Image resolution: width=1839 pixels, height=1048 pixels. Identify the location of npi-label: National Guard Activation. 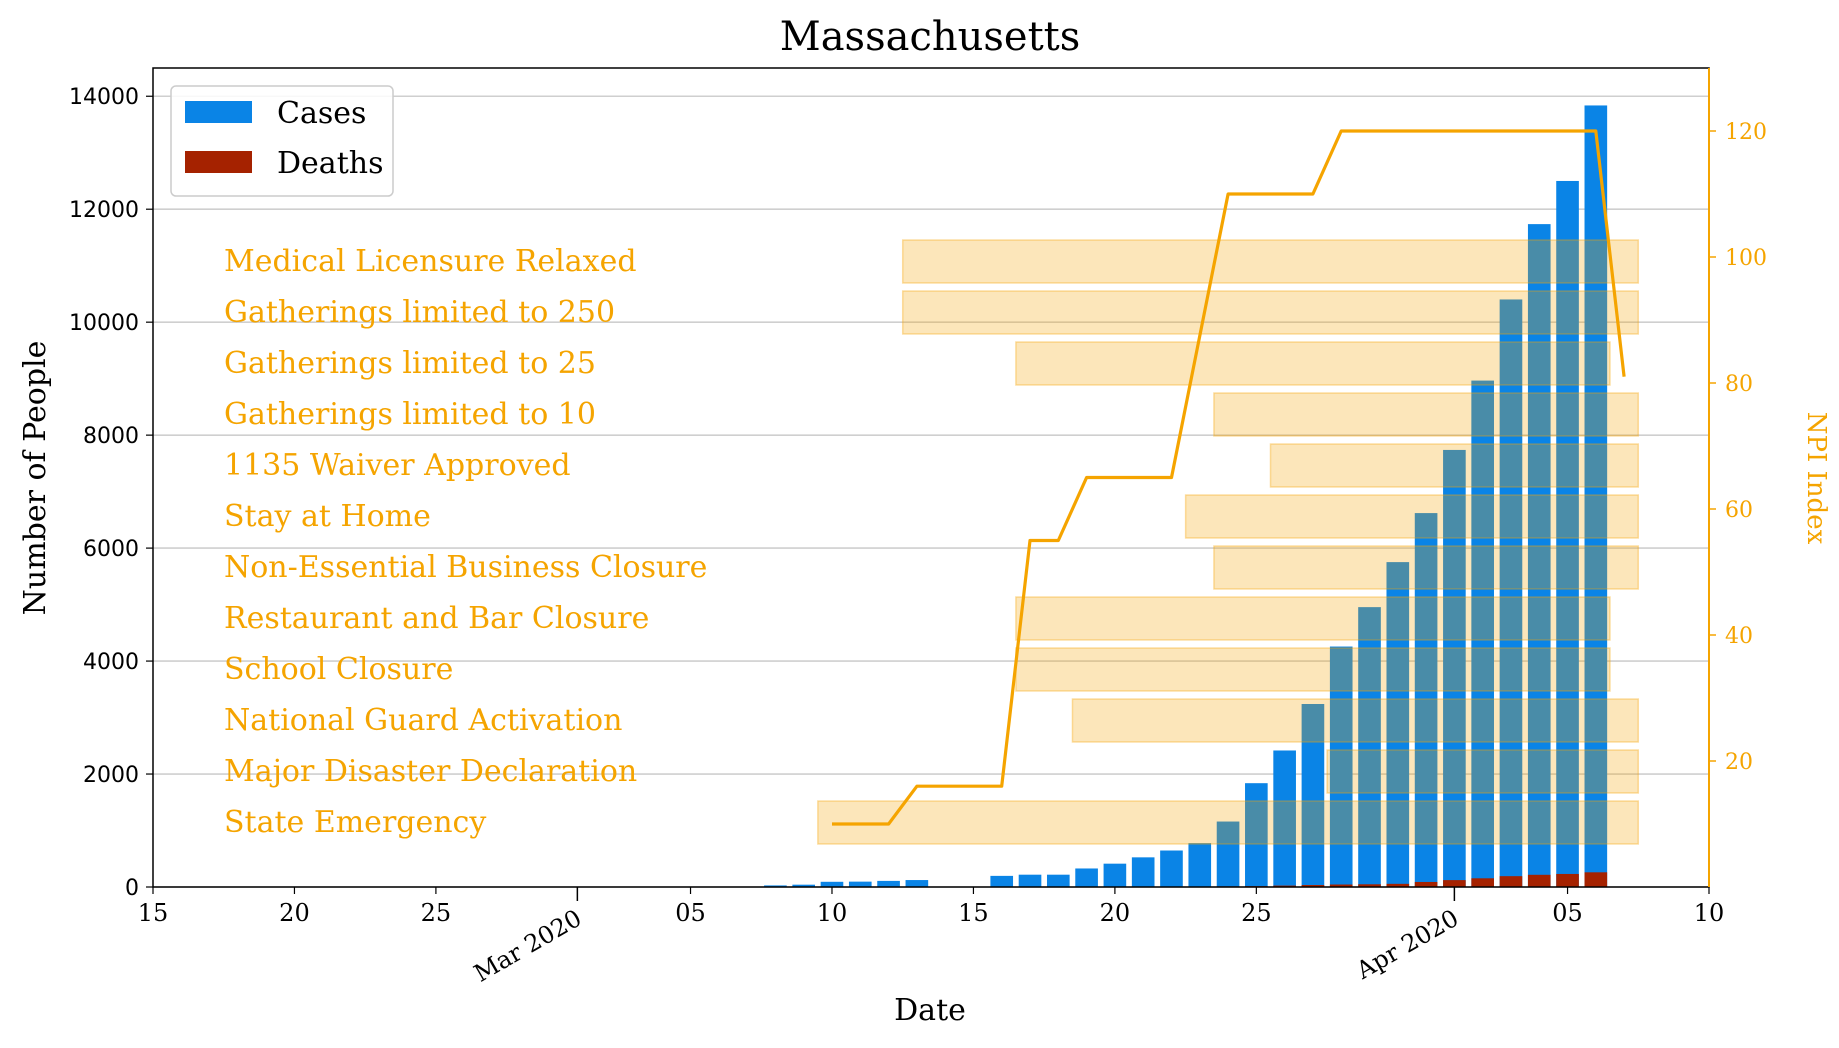
(423, 720).